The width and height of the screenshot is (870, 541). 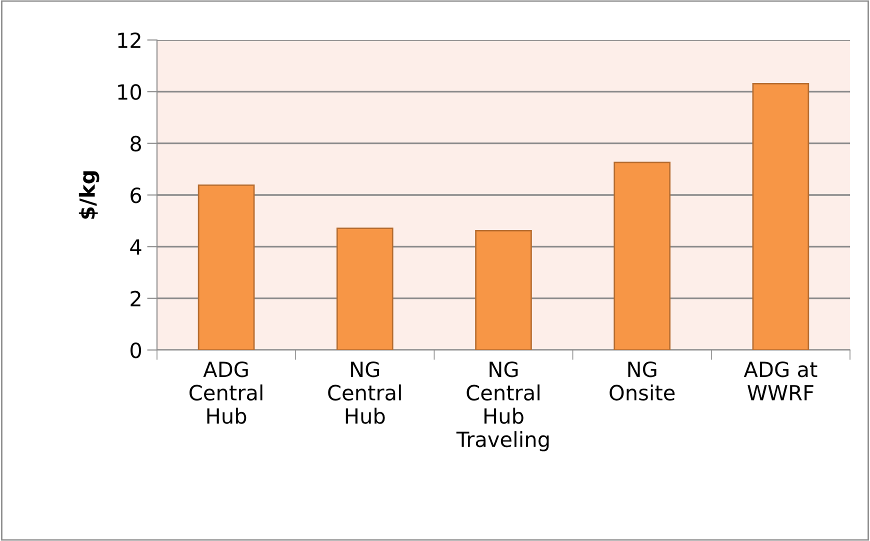 I want to click on y-tick-label: 8, so click(x=135, y=144).